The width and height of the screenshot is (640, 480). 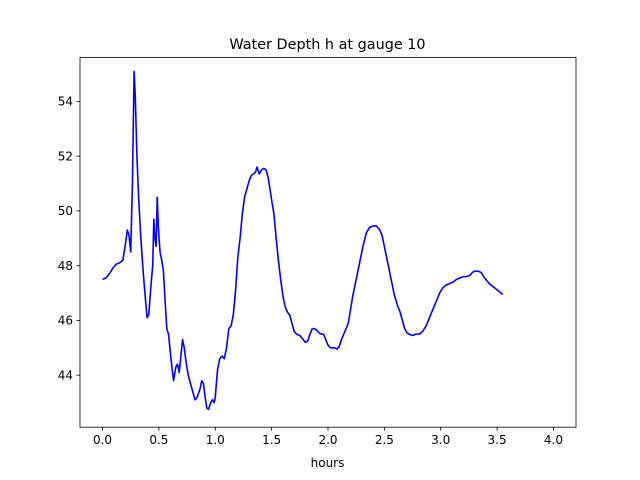 I want to click on y-tick-label: 48, so click(x=65, y=266).